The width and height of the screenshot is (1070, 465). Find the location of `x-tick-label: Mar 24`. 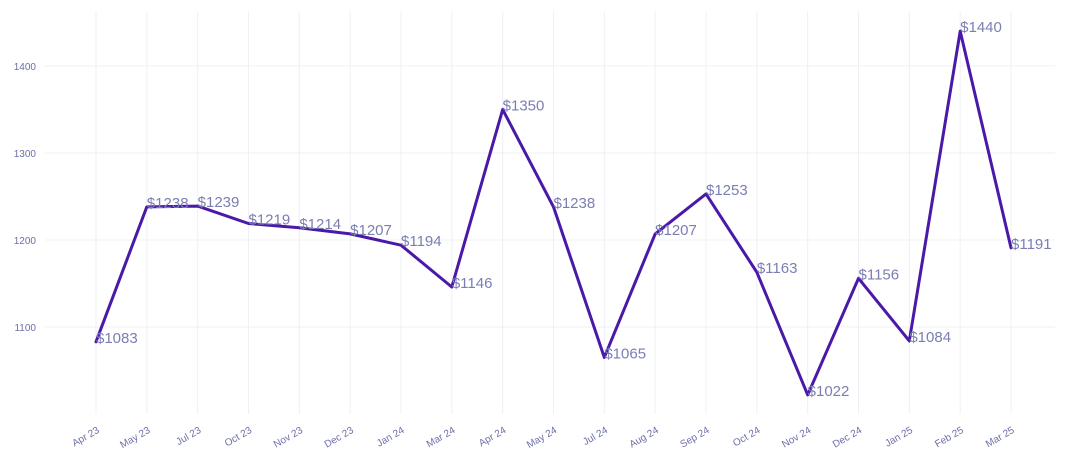

x-tick-label: Mar 24 is located at coordinates (441, 437).